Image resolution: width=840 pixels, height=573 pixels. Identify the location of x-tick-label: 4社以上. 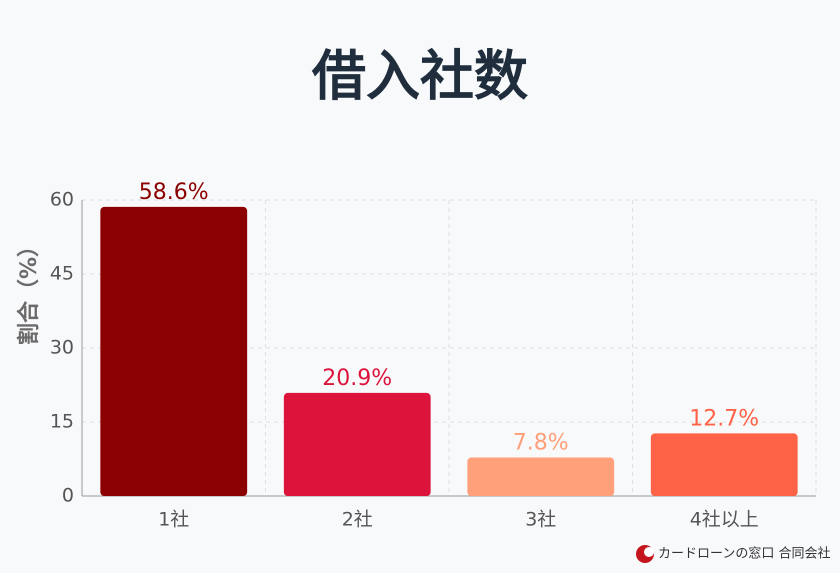
(724, 520).